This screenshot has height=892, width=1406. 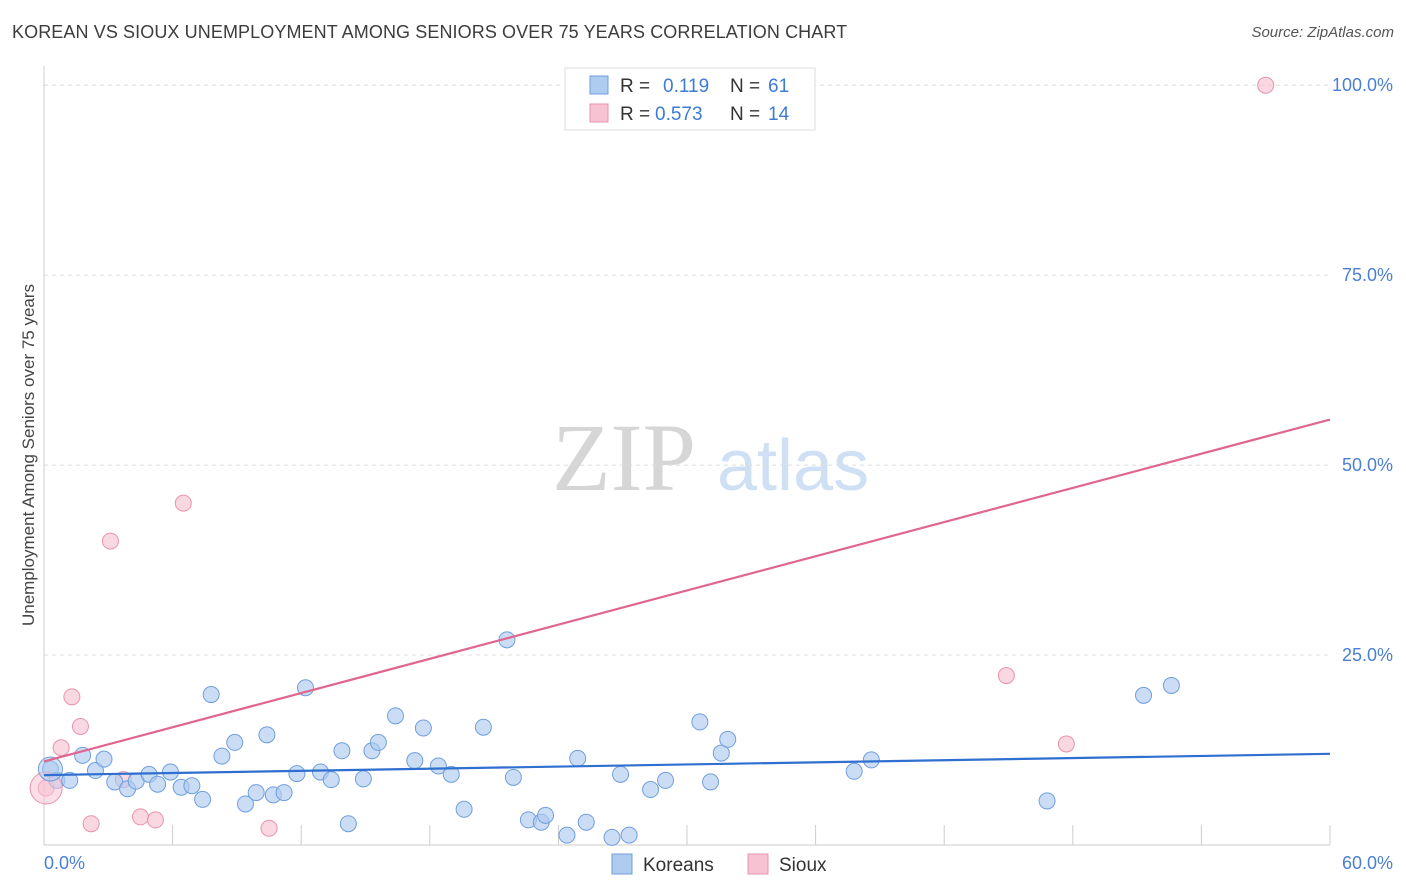 I want to click on stats-legend-row-koreans: R = 0.119 N = 61, so click(x=689, y=86).